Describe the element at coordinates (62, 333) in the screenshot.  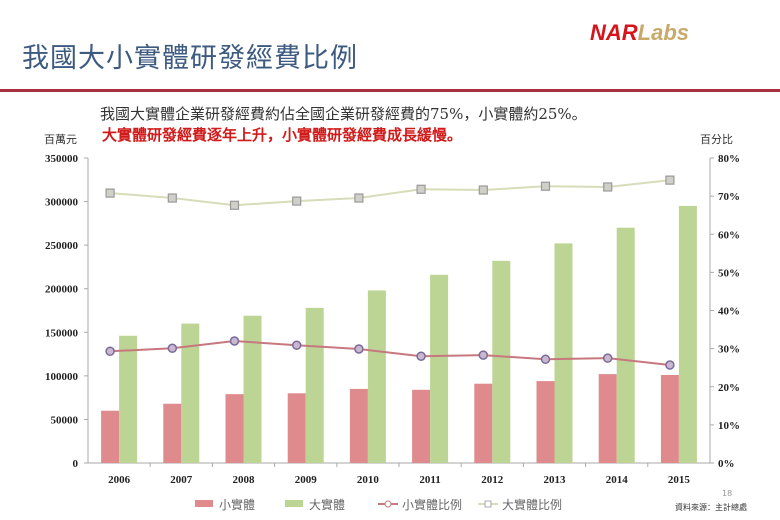
I see `left-tick-label: 150000` at that location.